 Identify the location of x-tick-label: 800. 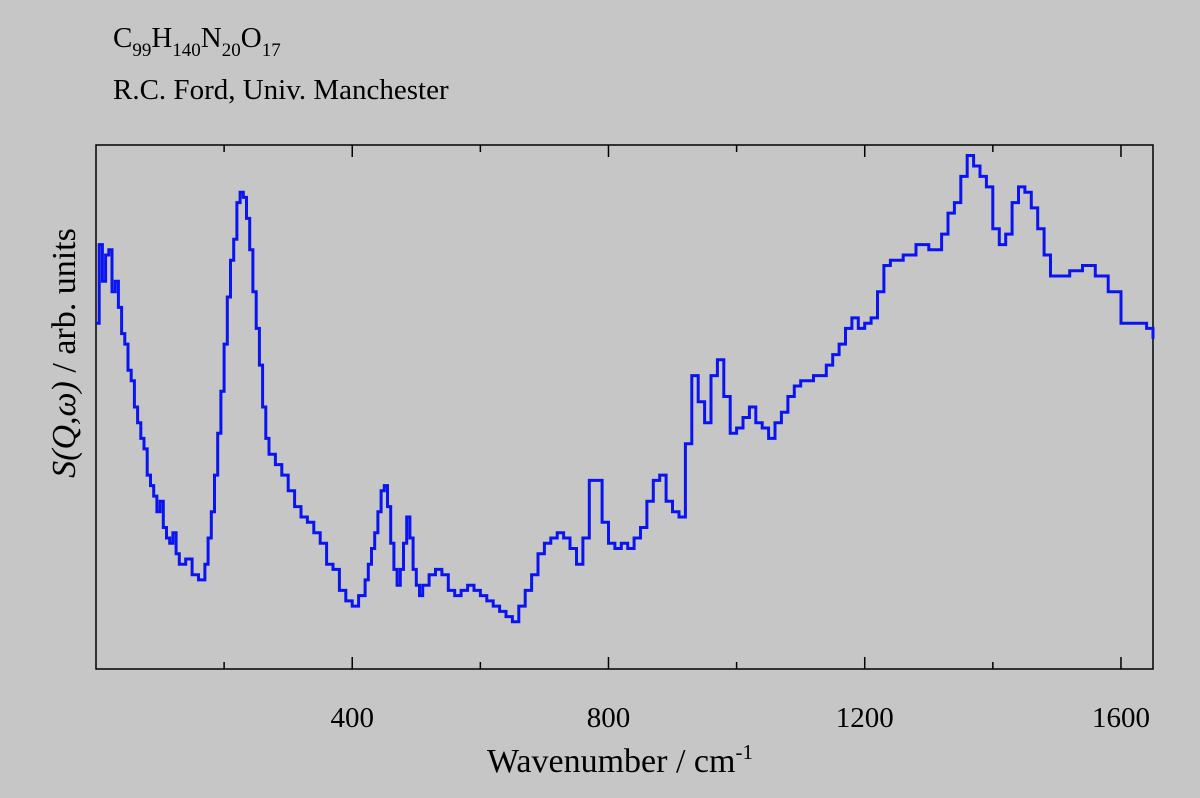
(609, 718).